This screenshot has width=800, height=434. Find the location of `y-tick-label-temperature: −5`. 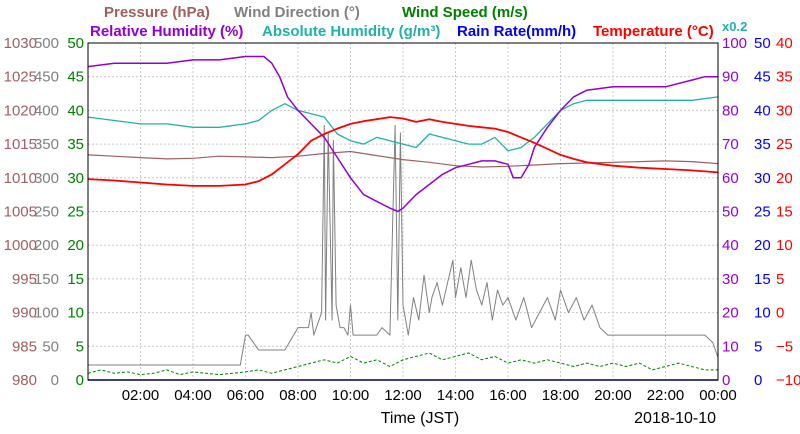

y-tick-label-temperature: −5 is located at coordinates (784, 346).